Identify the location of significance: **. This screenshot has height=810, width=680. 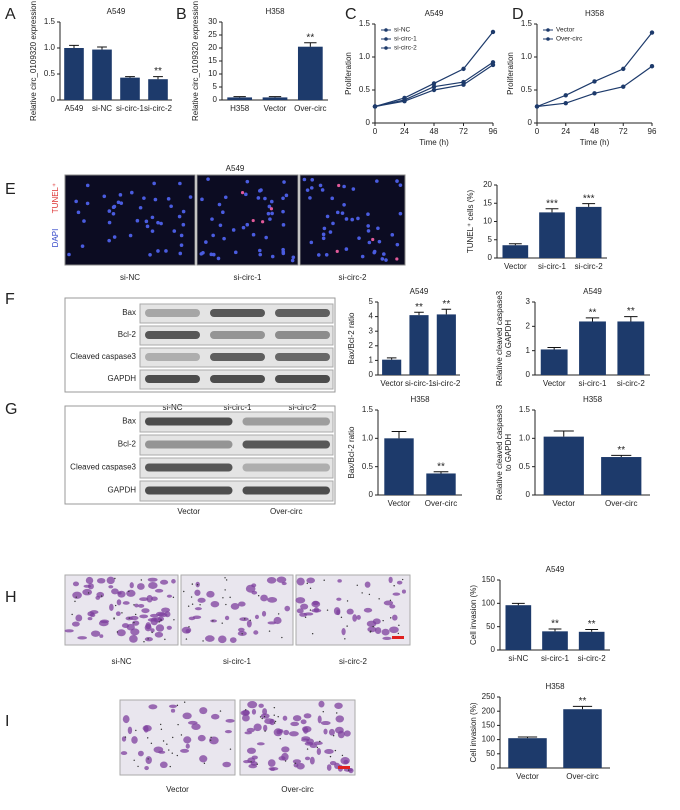
(310, 37).